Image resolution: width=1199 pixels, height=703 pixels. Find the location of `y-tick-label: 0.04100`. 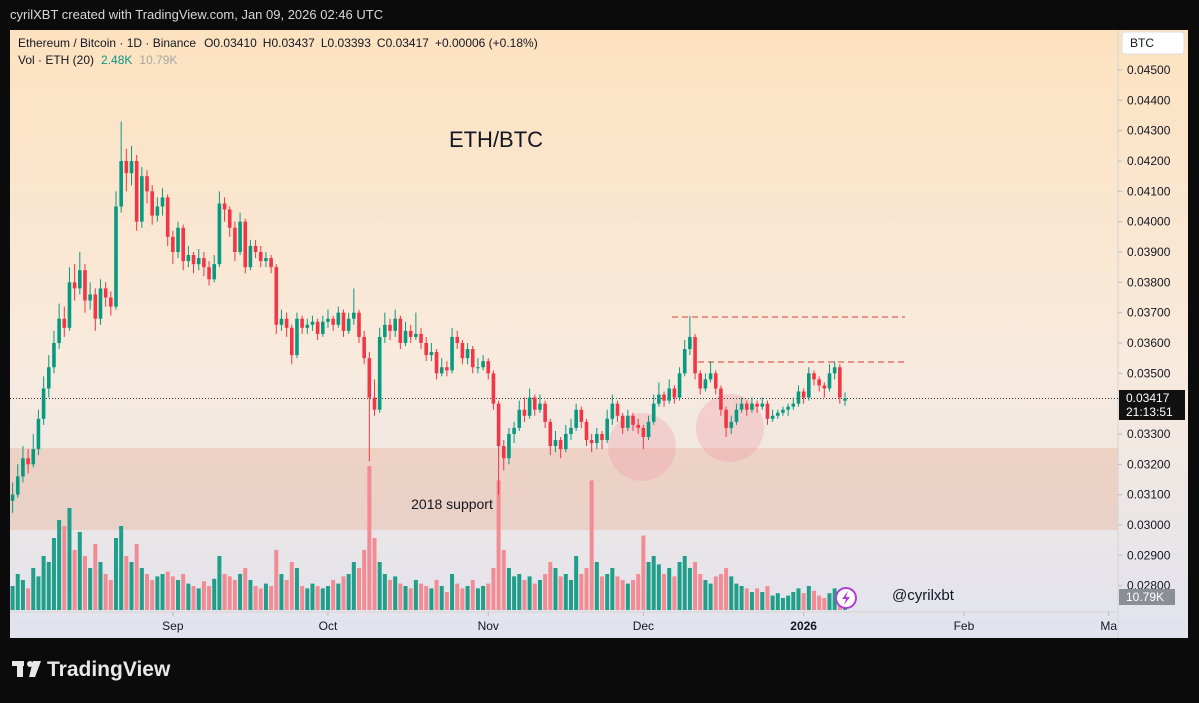

y-tick-label: 0.04100 is located at coordinates (1149, 191).